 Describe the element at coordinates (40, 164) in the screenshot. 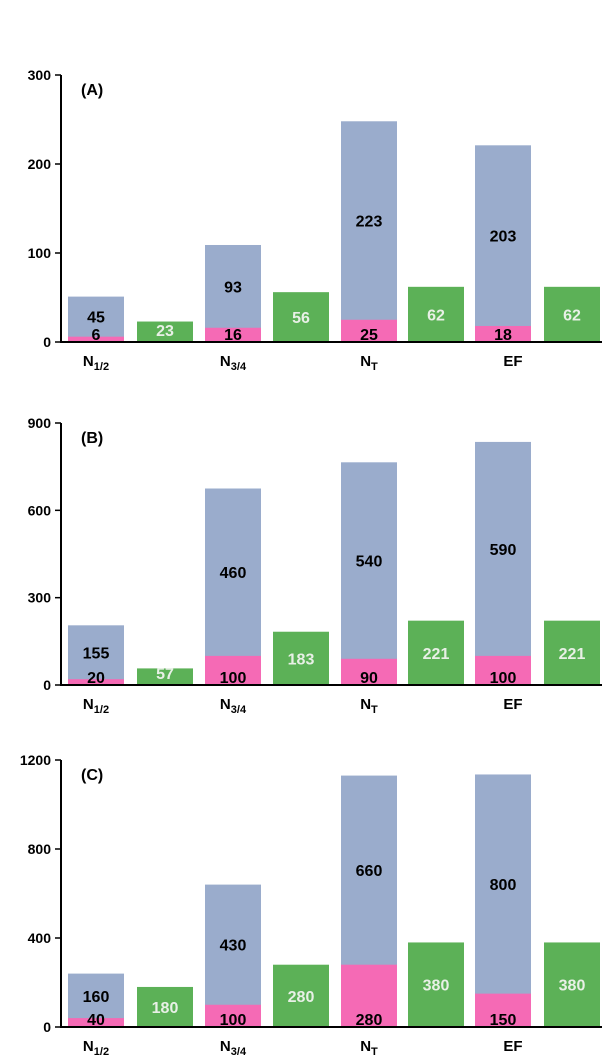

I see `y-tick-label: 200` at that location.